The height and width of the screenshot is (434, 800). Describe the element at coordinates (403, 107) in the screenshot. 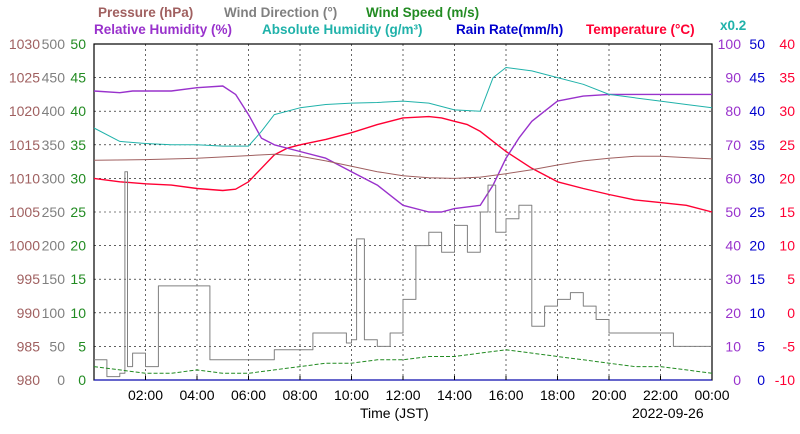

I see `series-absolute-humidity-g-m` at that location.